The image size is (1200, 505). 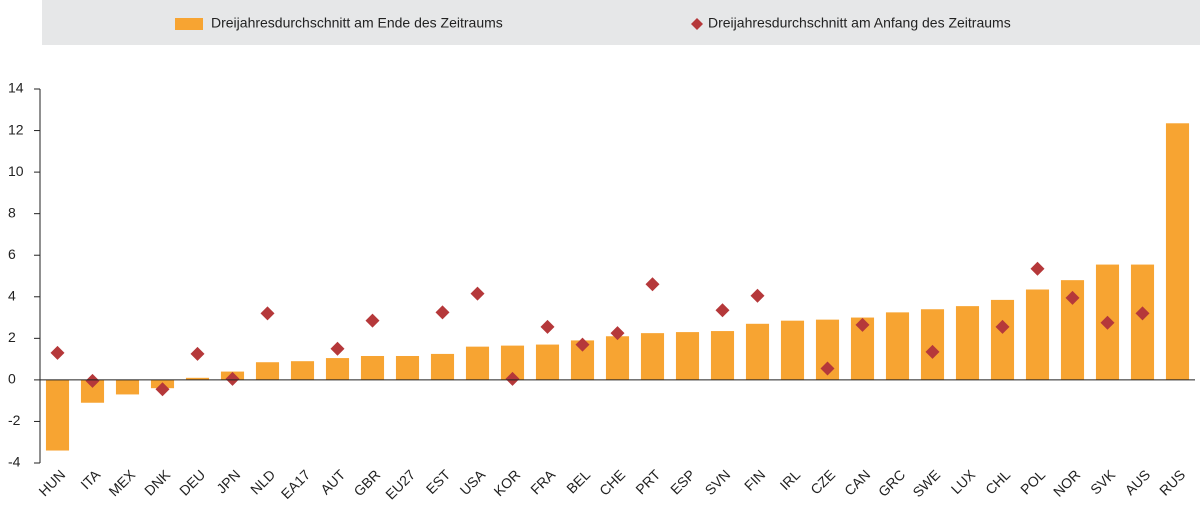 What do you see at coordinates (790, 479) in the screenshot?
I see `x-tick-label: IRL` at bounding box center [790, 479].